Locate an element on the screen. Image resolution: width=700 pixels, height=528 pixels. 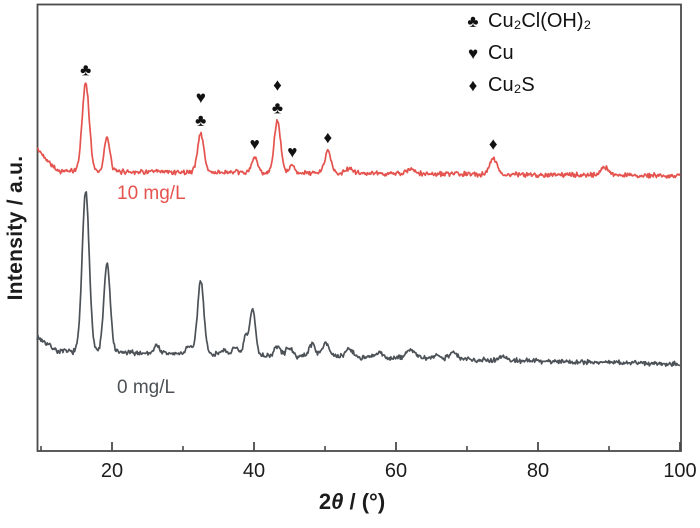
x-tick-label: 40 is located at coordinates (254, 471).